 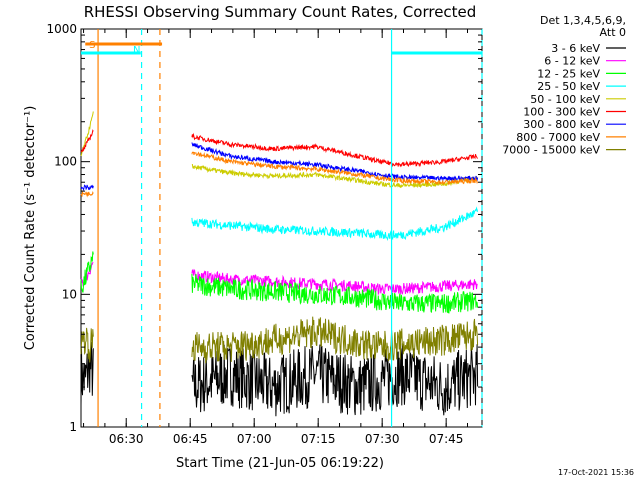 I want to click on legend-label-100-300-kev: 100 - 300 keV, so click(x=561, y=112).